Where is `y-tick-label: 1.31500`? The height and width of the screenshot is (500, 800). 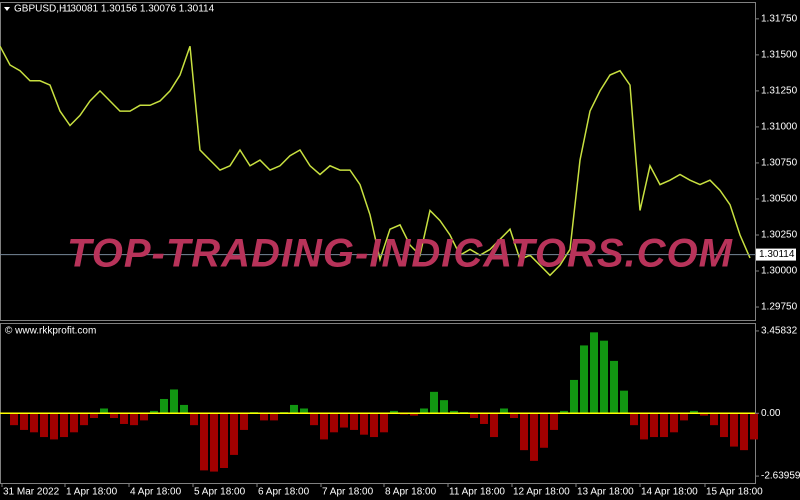
y-tick-label: 1.31500 is located at coordinates (779, 55).